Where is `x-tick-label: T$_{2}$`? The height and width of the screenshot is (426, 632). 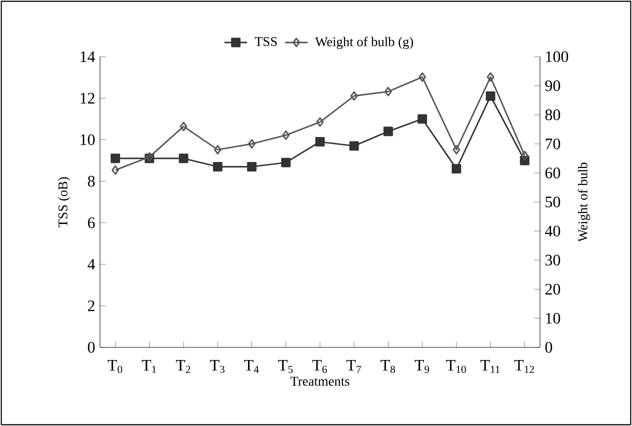
x-tick-label: T$_{2}$ is located at coordinates (183, 366).